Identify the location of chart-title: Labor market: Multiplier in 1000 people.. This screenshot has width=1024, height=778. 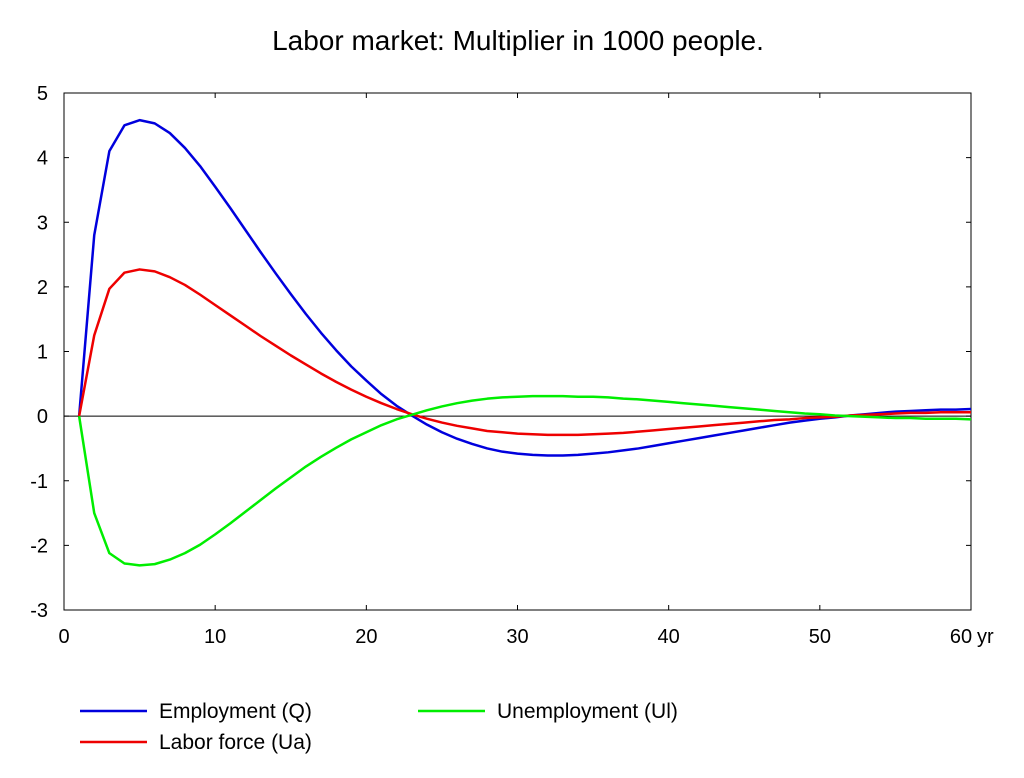
(518, 40).